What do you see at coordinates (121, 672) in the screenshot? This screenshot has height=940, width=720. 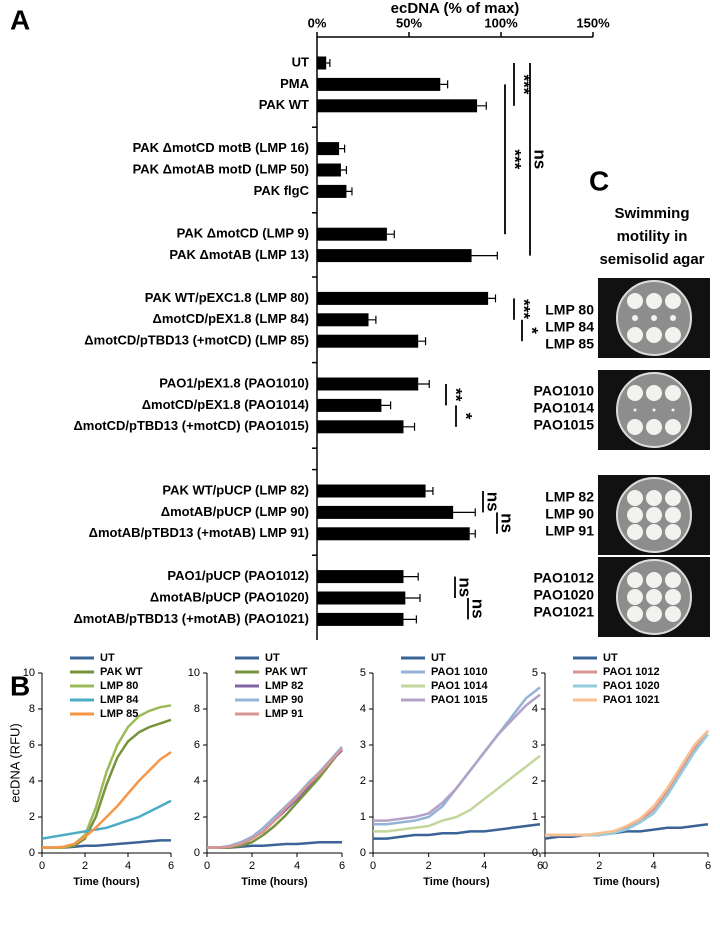 I see `legend-label: PAK WT` at bounding box center [121, 672].